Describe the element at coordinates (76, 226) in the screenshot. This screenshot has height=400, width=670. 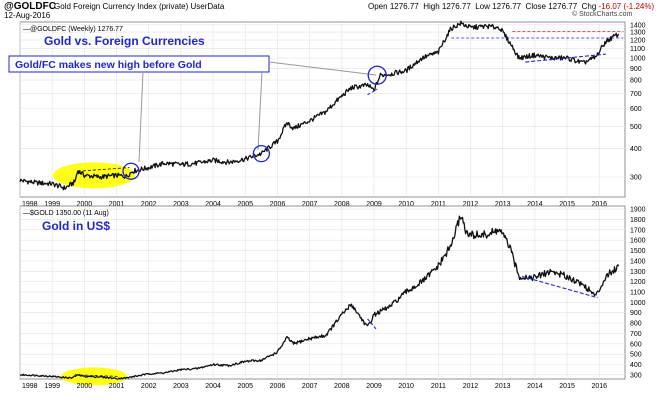
I see `chart-title: Gold in US$` at that location.